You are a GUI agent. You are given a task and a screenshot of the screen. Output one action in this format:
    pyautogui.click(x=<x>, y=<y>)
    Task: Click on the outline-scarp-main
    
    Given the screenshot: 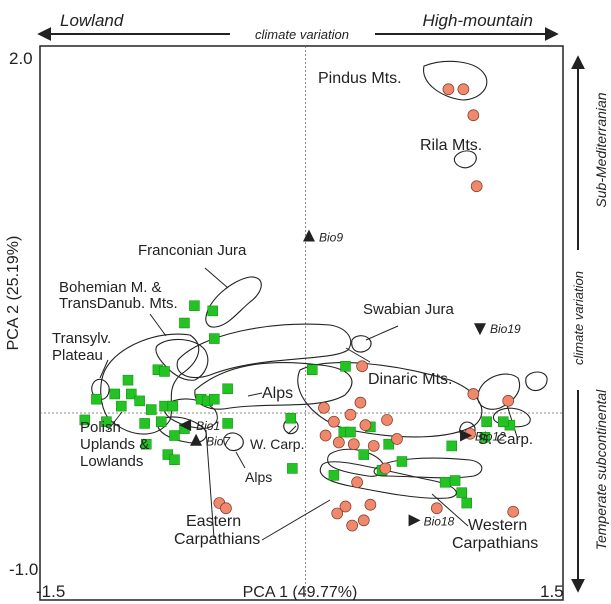 What is the action you would take?
    pyautogui.click(x=498, y=391)
    